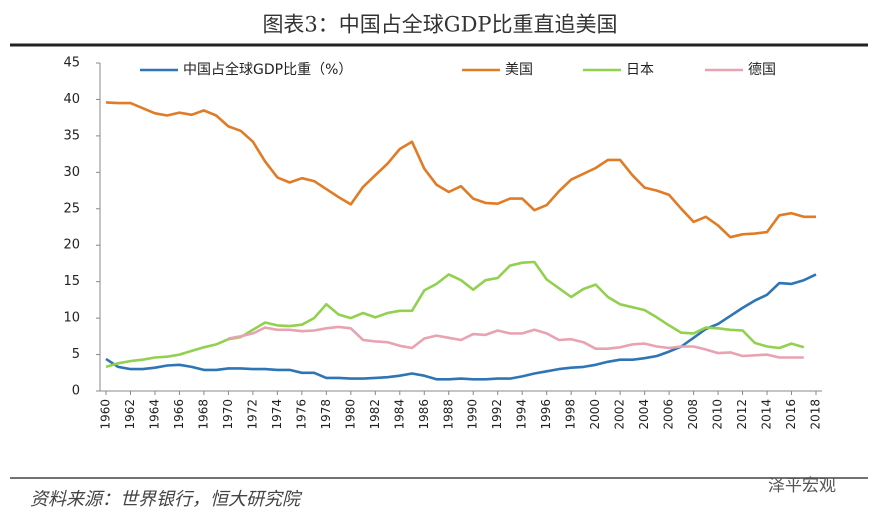  What do you see at coordinates (644, 414) in the screenshot?
I see `x-tick-label: 2004` at bounding box center [644, 414].